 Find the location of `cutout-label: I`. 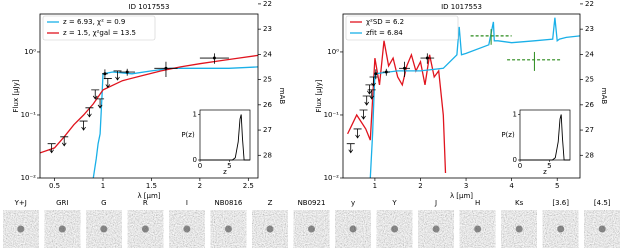

cutout-label: I is located at coordinates (187, 203).